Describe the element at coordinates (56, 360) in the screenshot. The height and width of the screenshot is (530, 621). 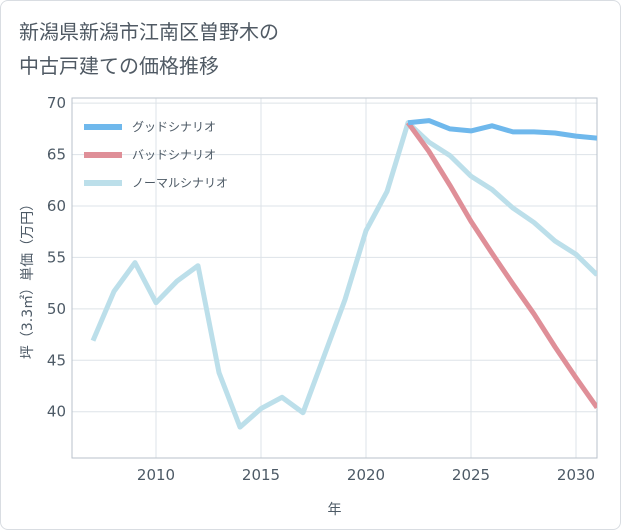
I see `y-tick-label: 45` at that location.